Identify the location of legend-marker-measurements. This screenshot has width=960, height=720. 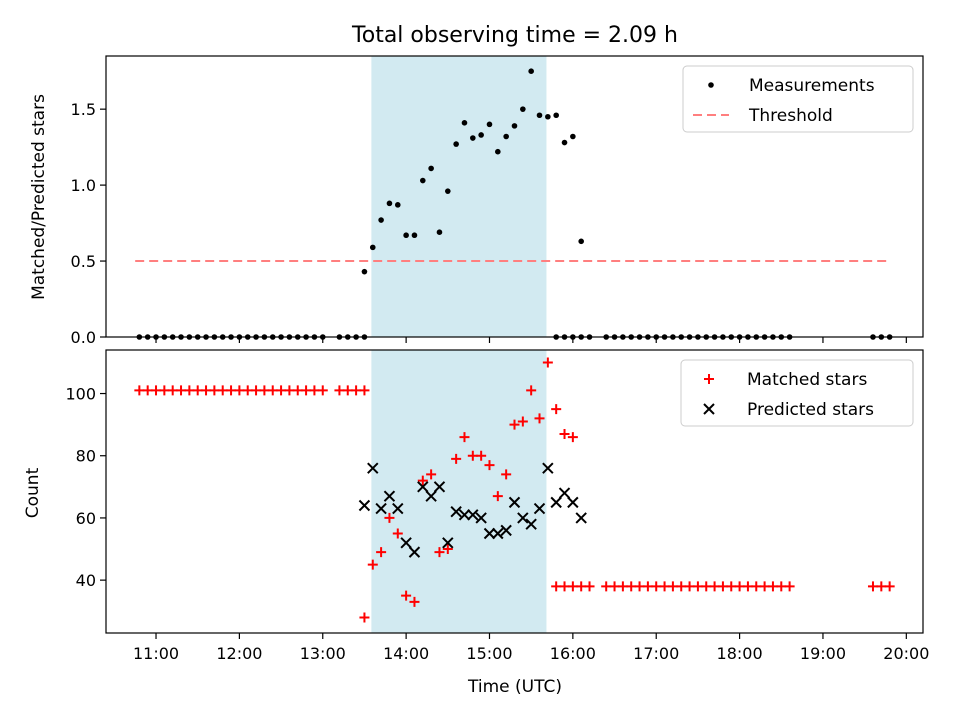
(711, 85).